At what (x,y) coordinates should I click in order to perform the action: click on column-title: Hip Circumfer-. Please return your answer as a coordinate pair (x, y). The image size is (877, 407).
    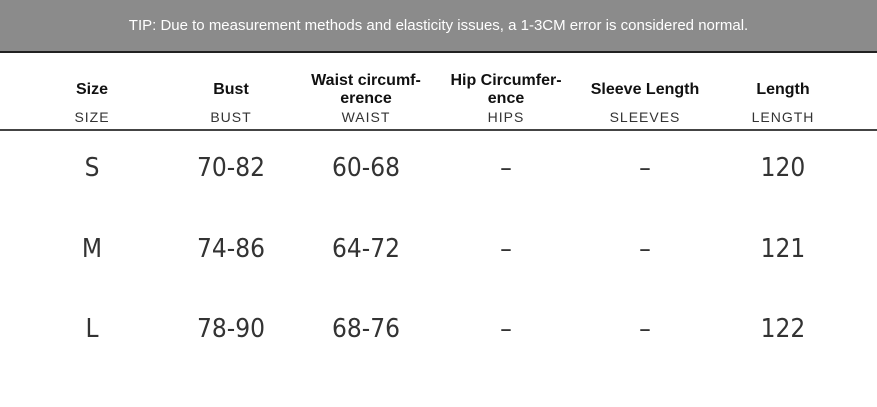
    Looking at the image, I should click on (506, 80).